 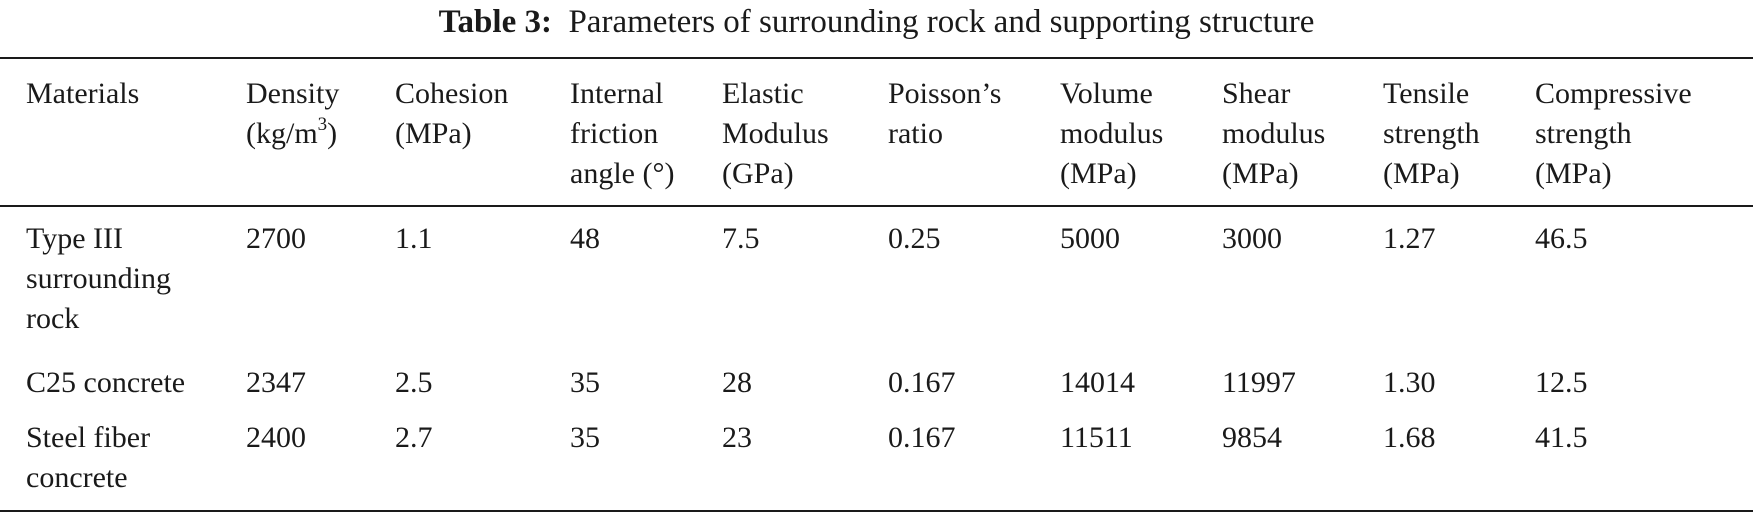 What do you see at coordinates (1561, 238) in the screenshot?
I see `row-type-iii-rock-compressive-strength: 46.5` at bounding box center [1561, 238].